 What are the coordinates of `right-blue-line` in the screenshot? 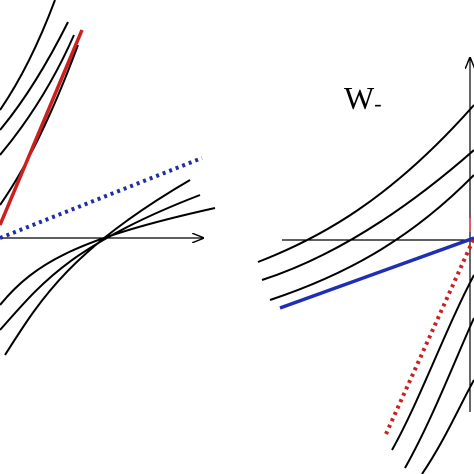 It's located at (376, 273).